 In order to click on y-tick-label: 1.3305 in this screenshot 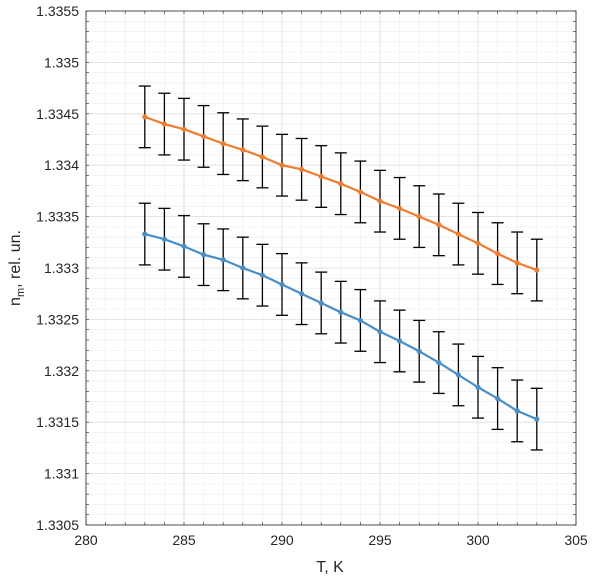, I will do `click(57, 525)`.